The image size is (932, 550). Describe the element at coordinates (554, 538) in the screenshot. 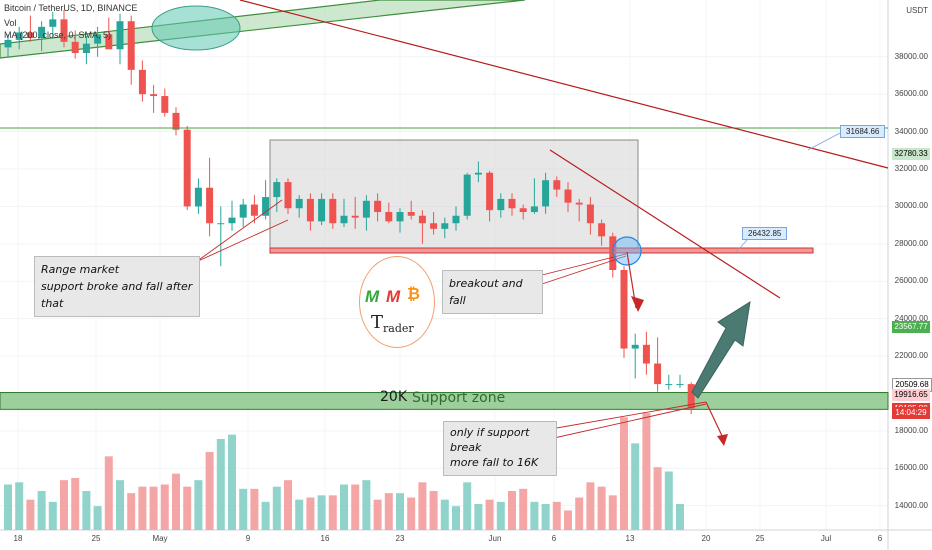

I see `x-tick-label: 6` at that location.